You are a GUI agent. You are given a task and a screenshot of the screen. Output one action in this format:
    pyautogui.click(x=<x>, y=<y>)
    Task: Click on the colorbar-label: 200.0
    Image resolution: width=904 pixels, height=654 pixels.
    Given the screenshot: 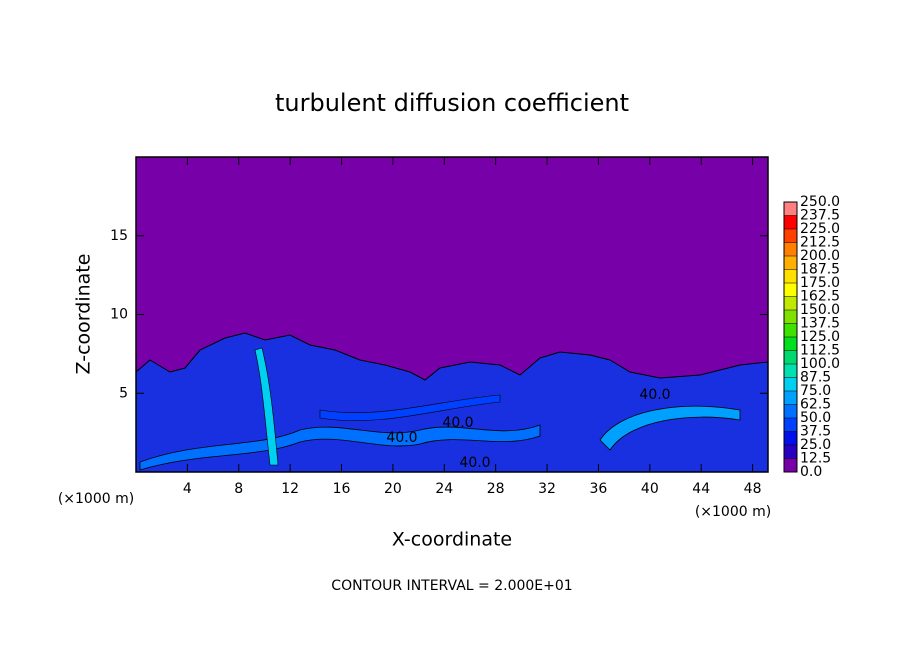 What is the action you would take?
    pyautogui.click(x=820, y=256)
    